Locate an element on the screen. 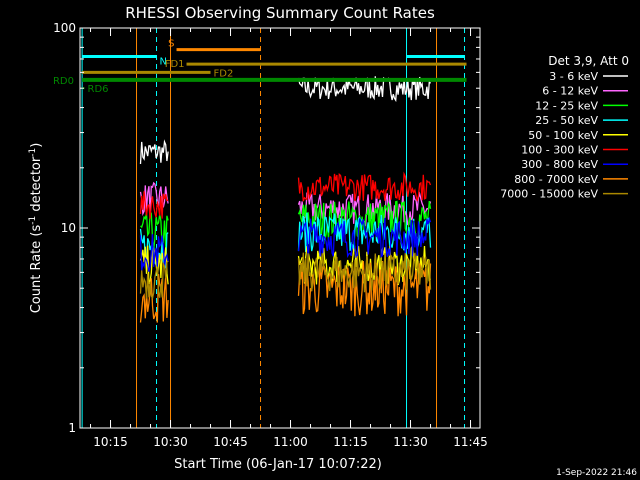  x-tick-label: 10:15 is located at coordinates (110, 442).